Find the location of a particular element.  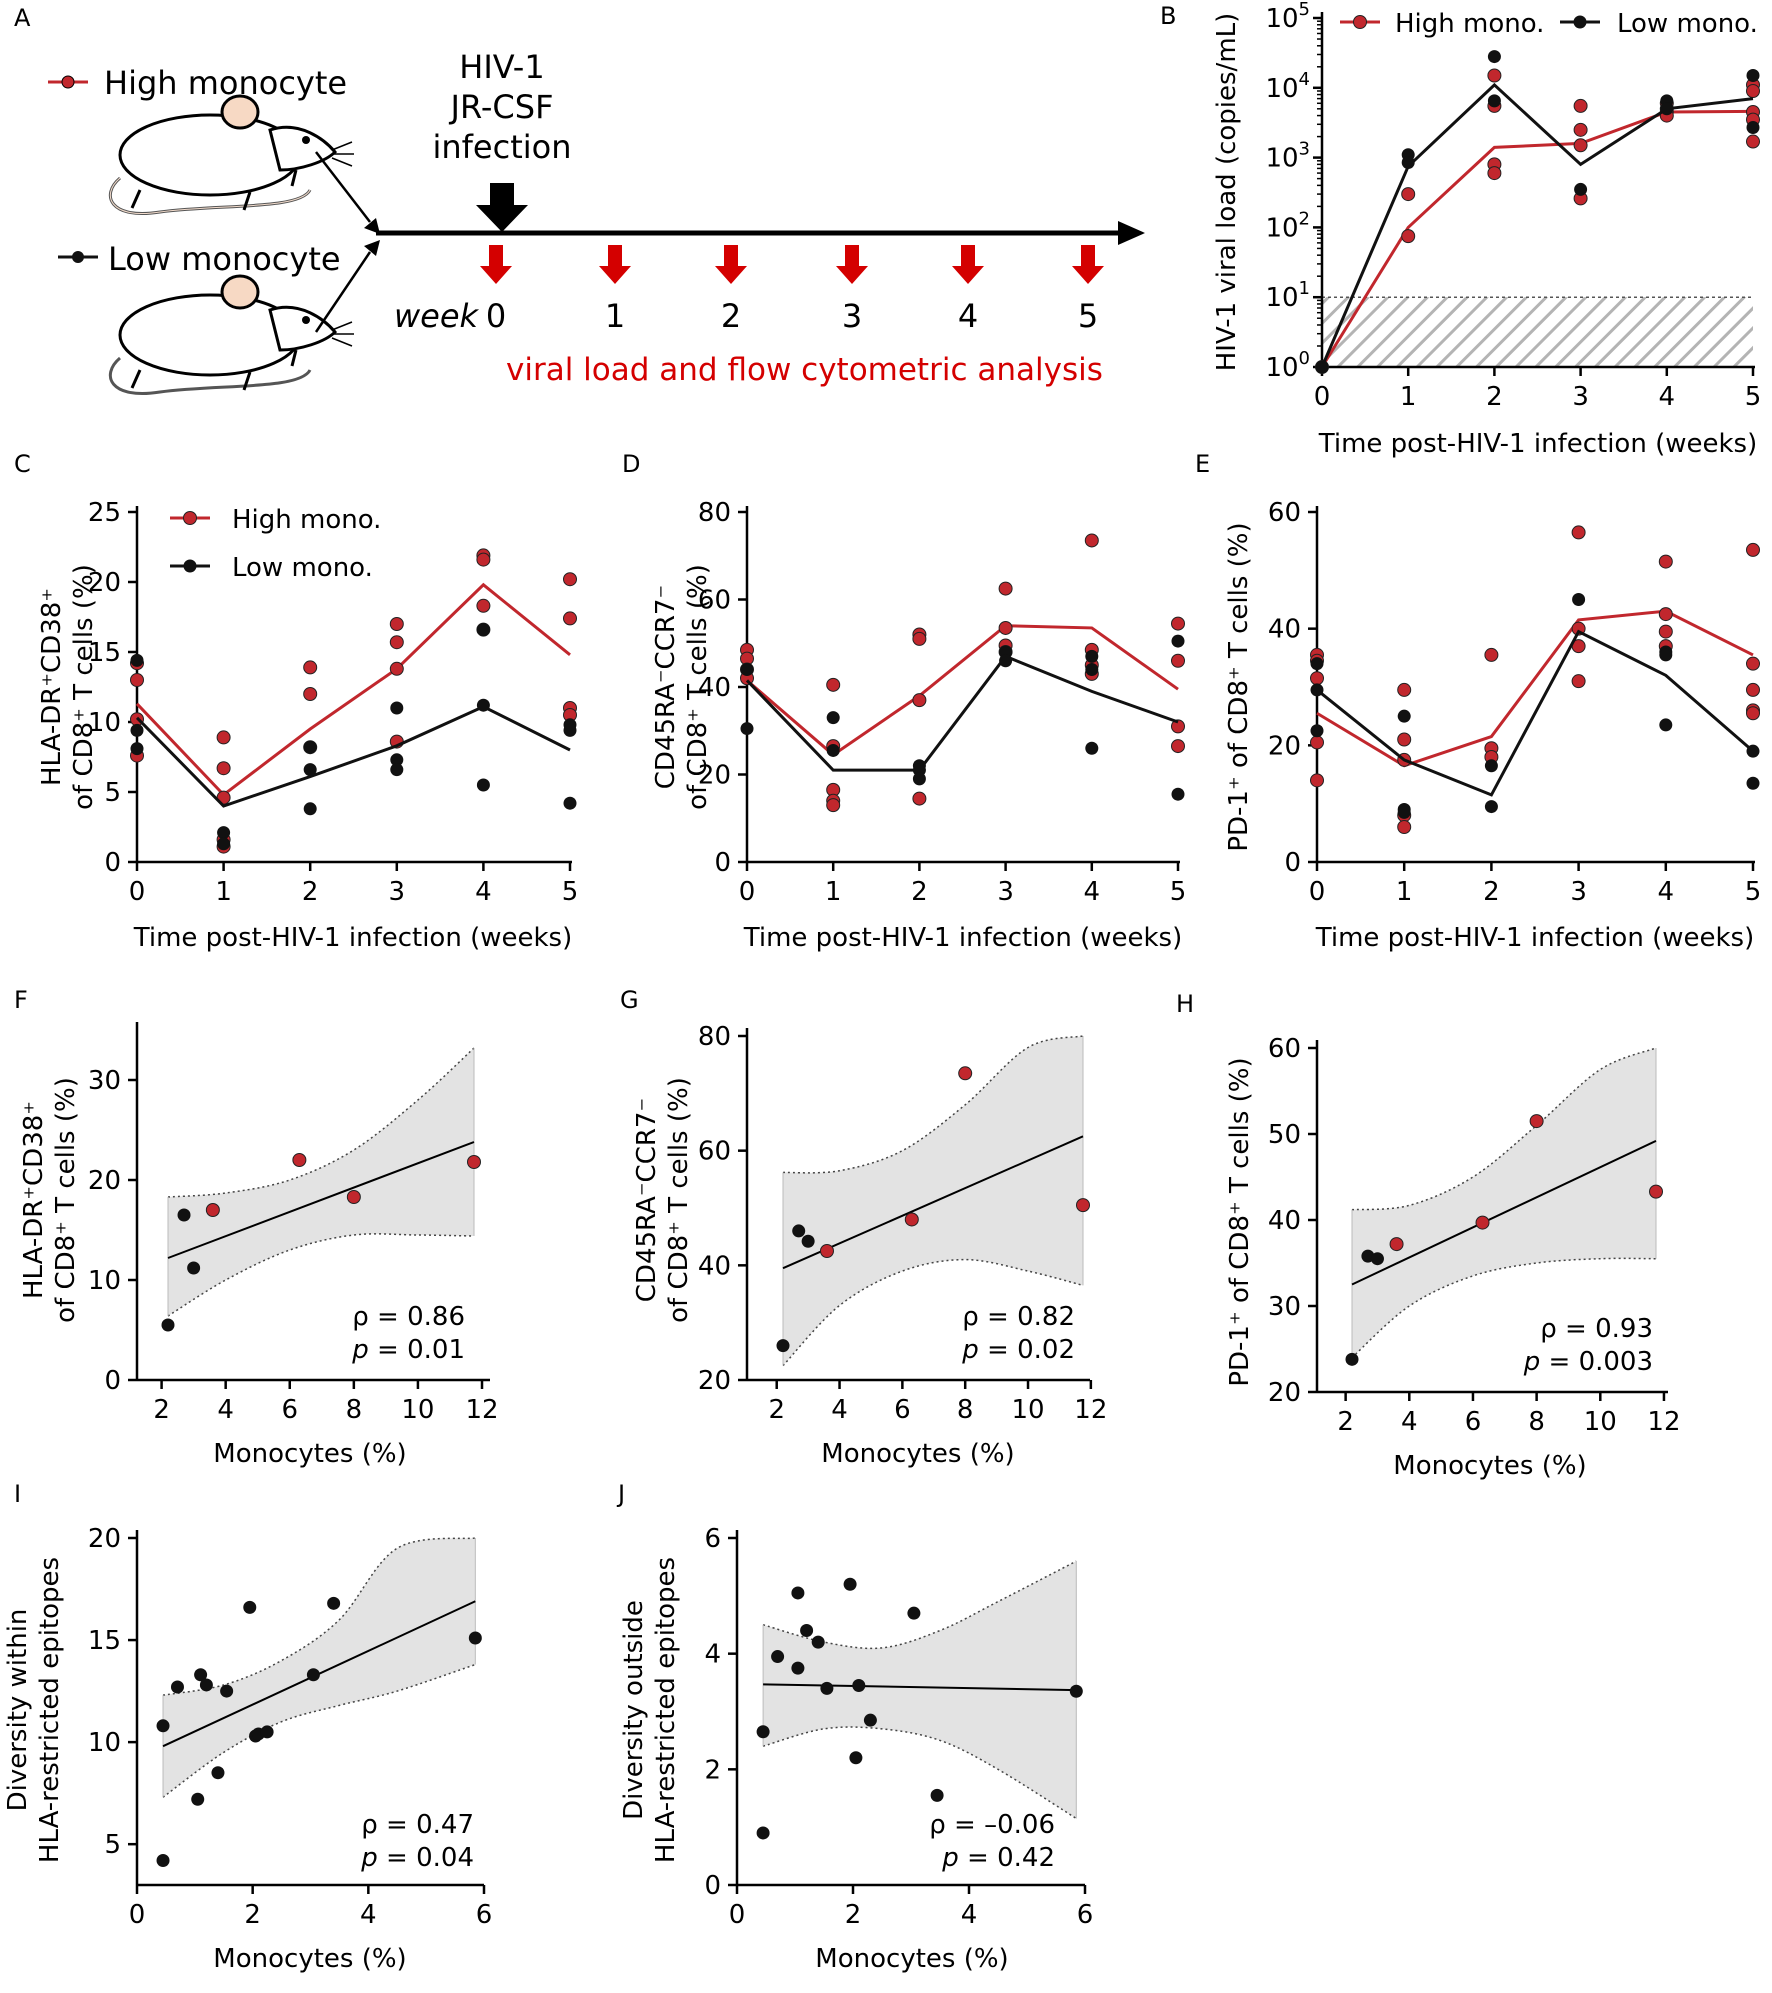

x-tick-label: 1 is located at coordinates (833, 892).